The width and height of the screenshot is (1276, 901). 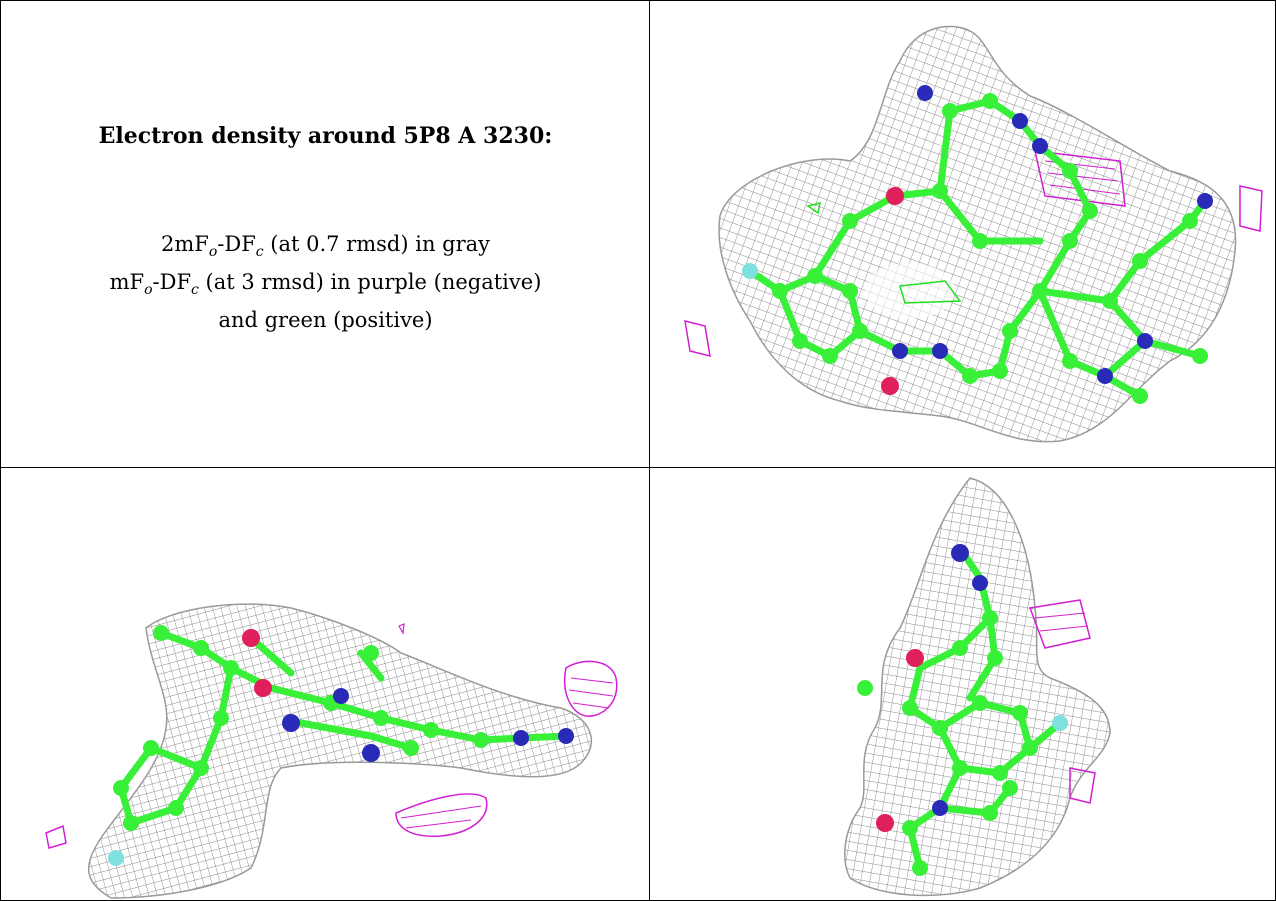 I want to click on border-middle, so click(x=638, y=467).